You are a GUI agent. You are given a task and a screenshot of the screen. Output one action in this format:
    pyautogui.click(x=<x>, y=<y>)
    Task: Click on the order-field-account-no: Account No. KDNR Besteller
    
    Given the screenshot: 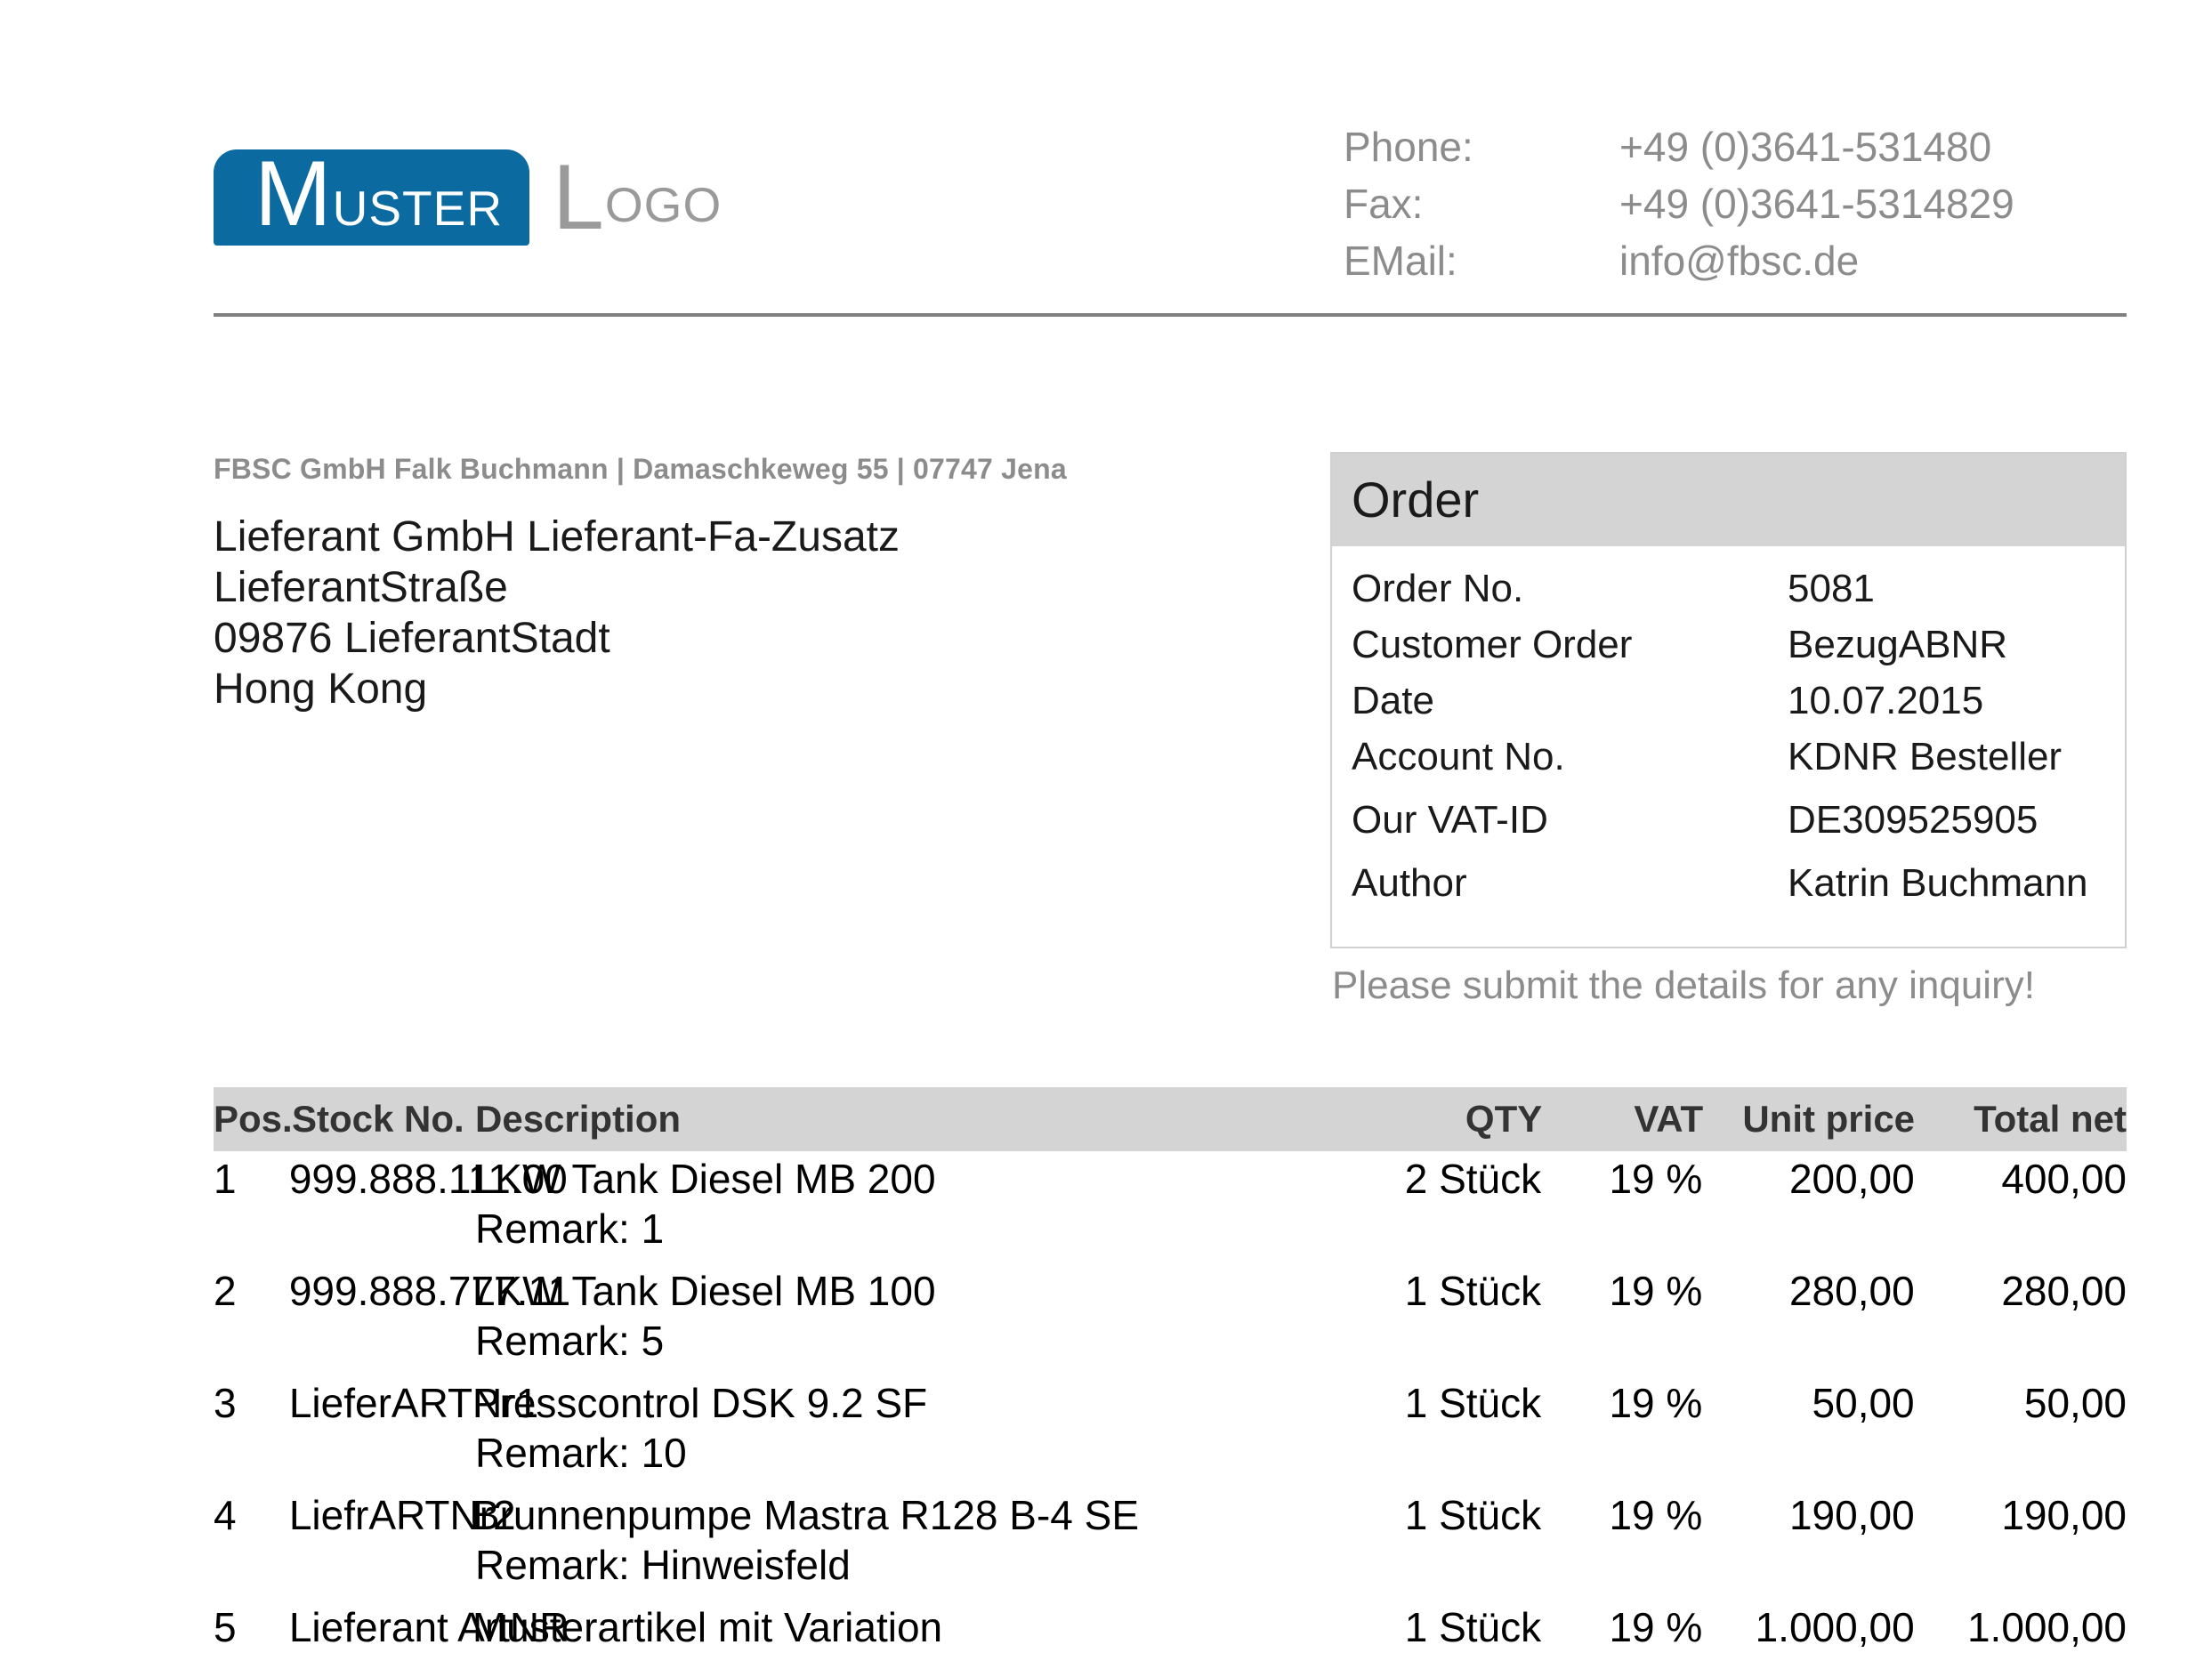 What is the action you would take?
    pyautogui.click(x=1739, y=766)
    